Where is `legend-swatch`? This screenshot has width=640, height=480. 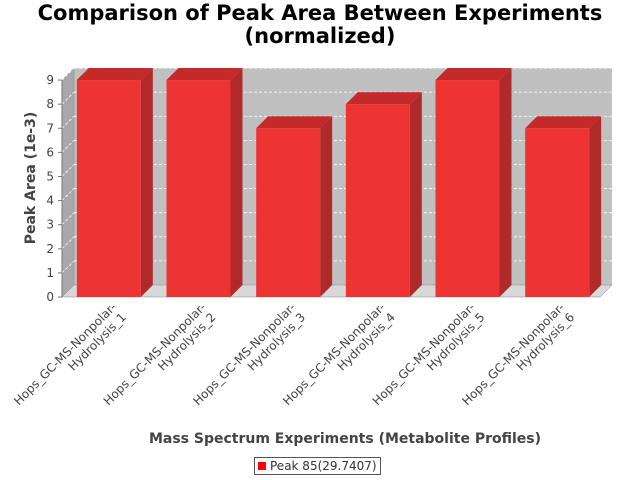
legend-swatch is located at coordinates (262, 466).